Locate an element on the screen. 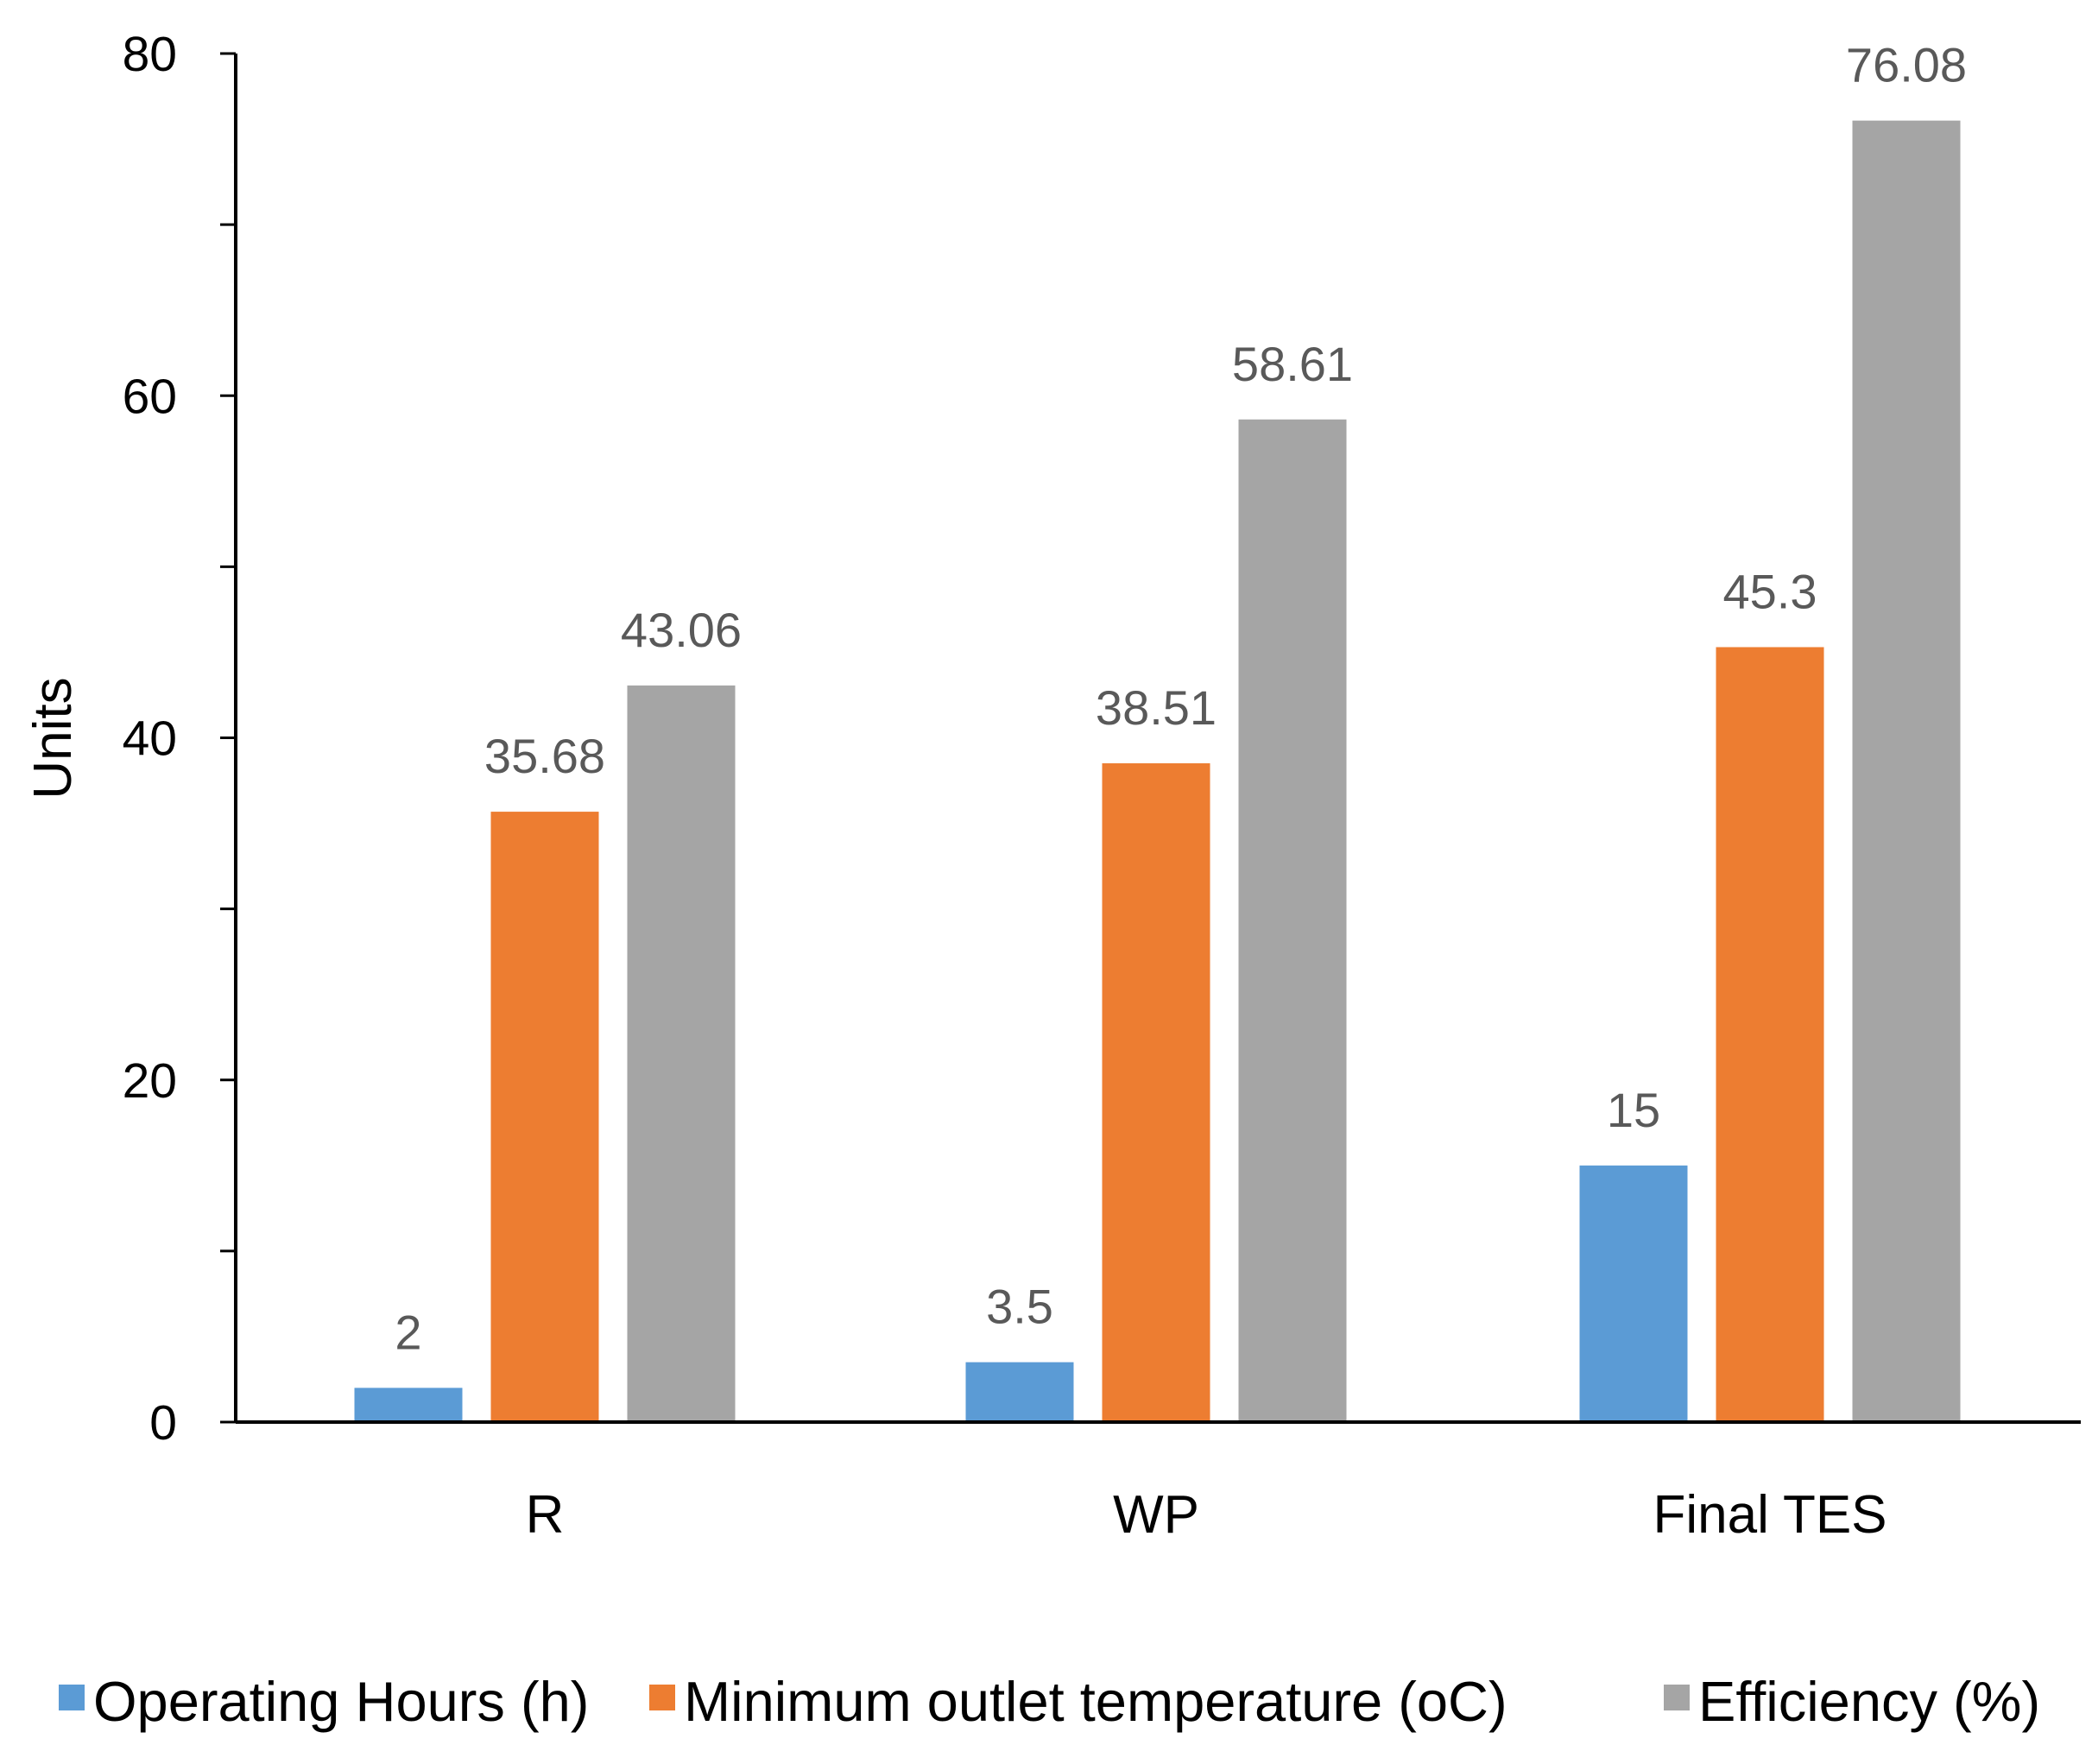 The image size is (2092, 1764). y-tick-label: 20 is located at coordinates (150, 1081).